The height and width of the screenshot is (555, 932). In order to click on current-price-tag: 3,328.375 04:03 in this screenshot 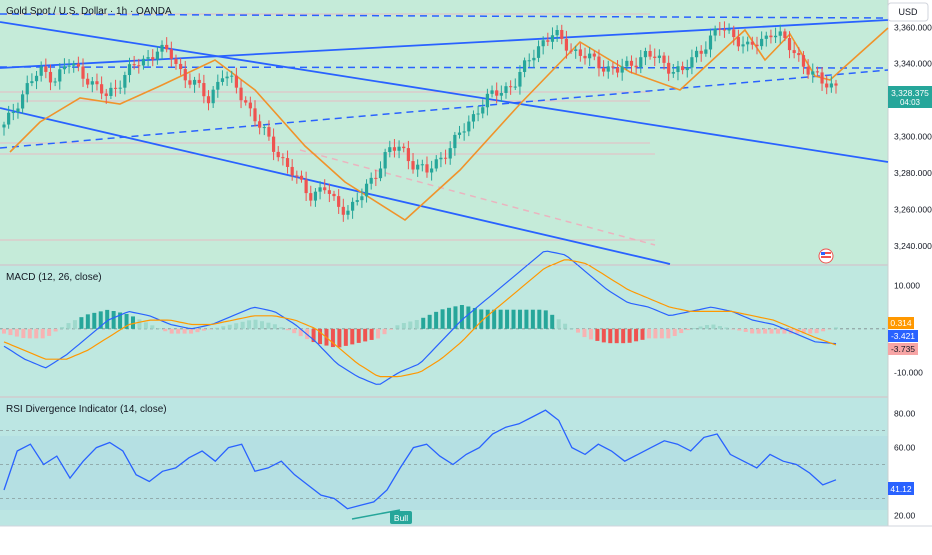, I will do `click(910, 97)`.